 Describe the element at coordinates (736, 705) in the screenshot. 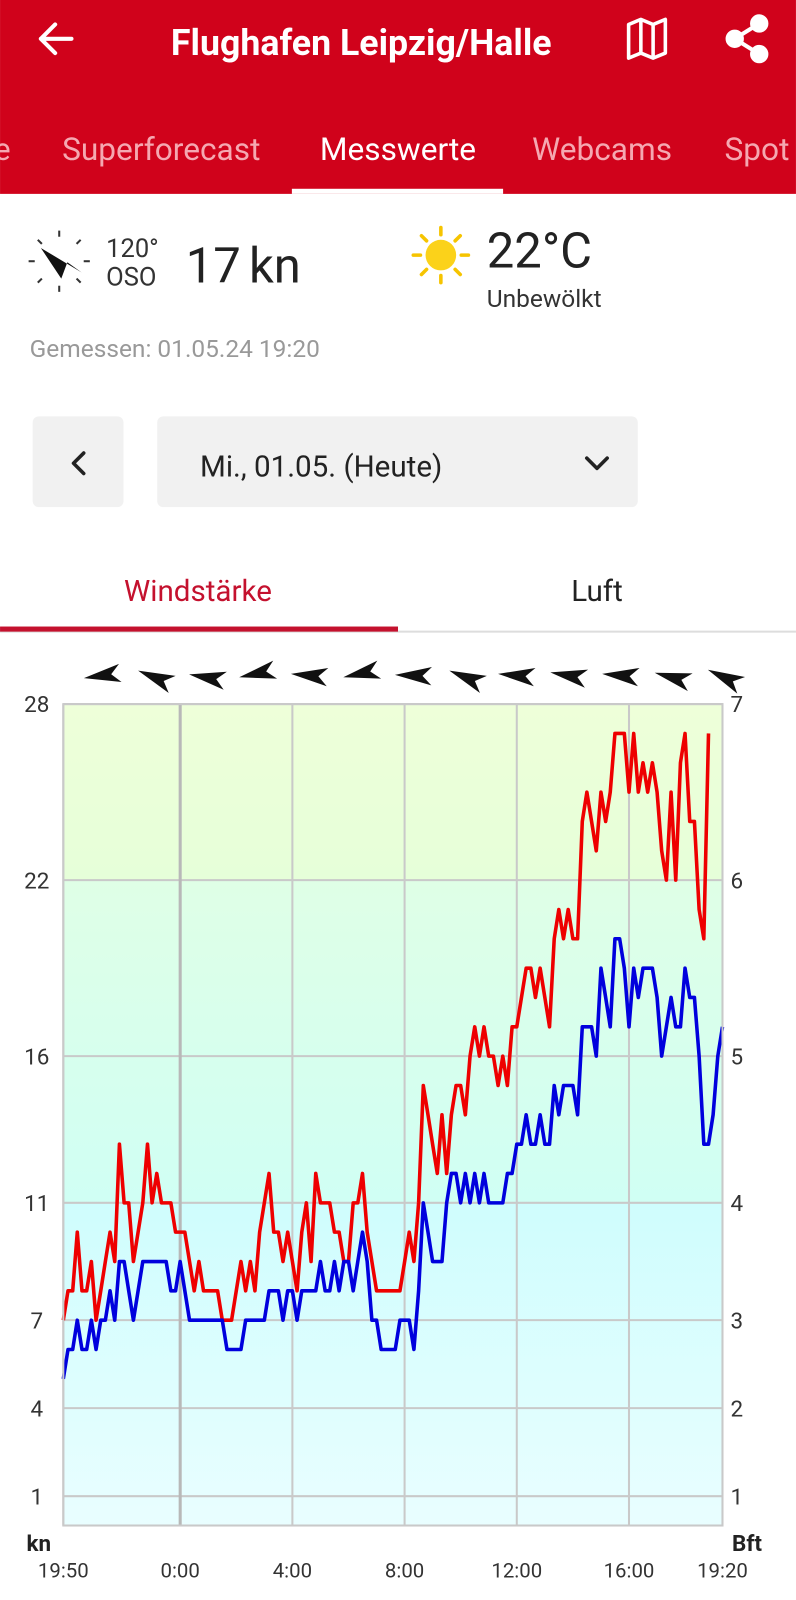

I see `y2-tick-label: 7` at that location.